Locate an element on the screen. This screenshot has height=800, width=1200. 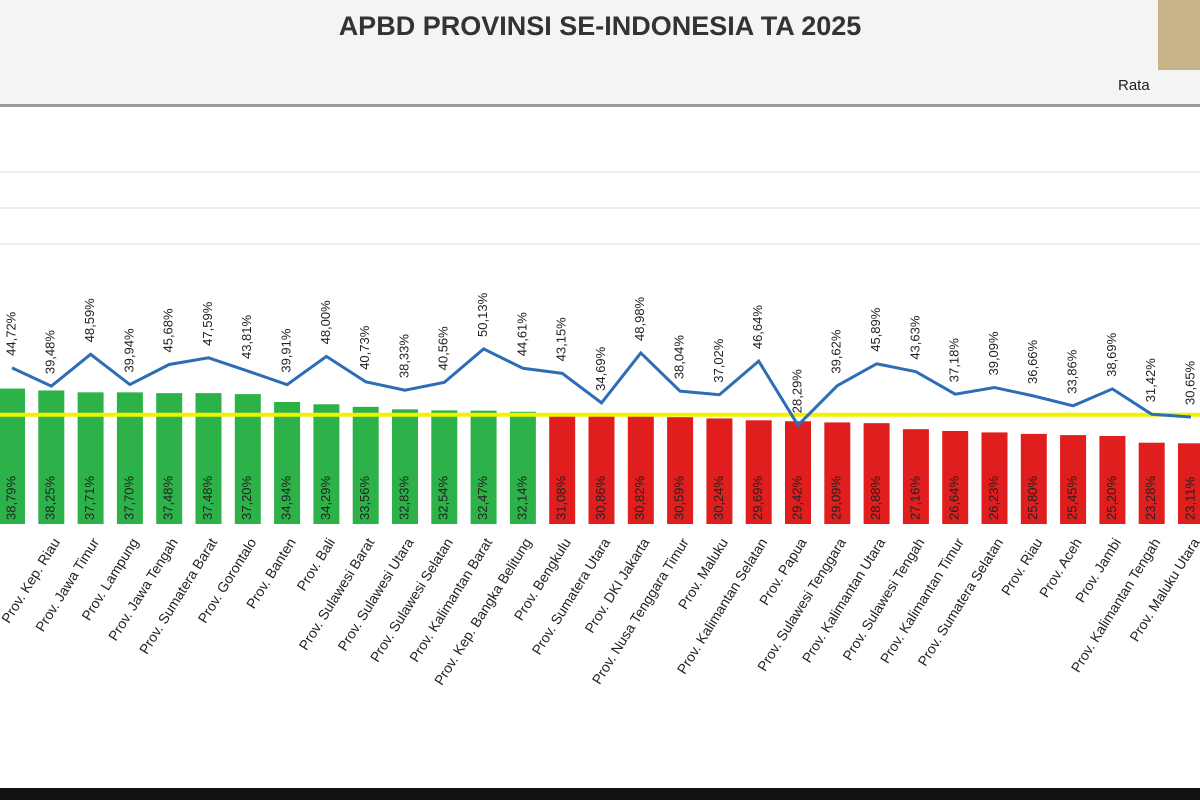
corner-image is located at coordinates (1179, 35).